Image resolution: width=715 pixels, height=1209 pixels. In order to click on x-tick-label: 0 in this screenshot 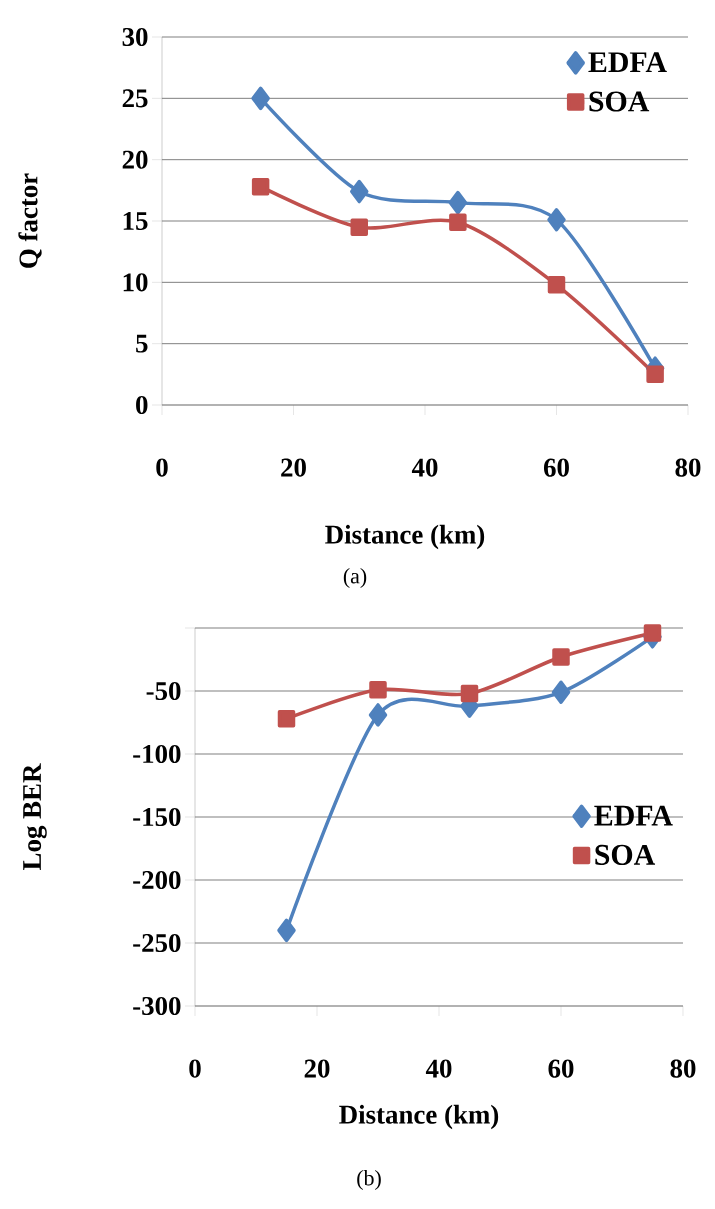, I will do `click(195, 1068)`.